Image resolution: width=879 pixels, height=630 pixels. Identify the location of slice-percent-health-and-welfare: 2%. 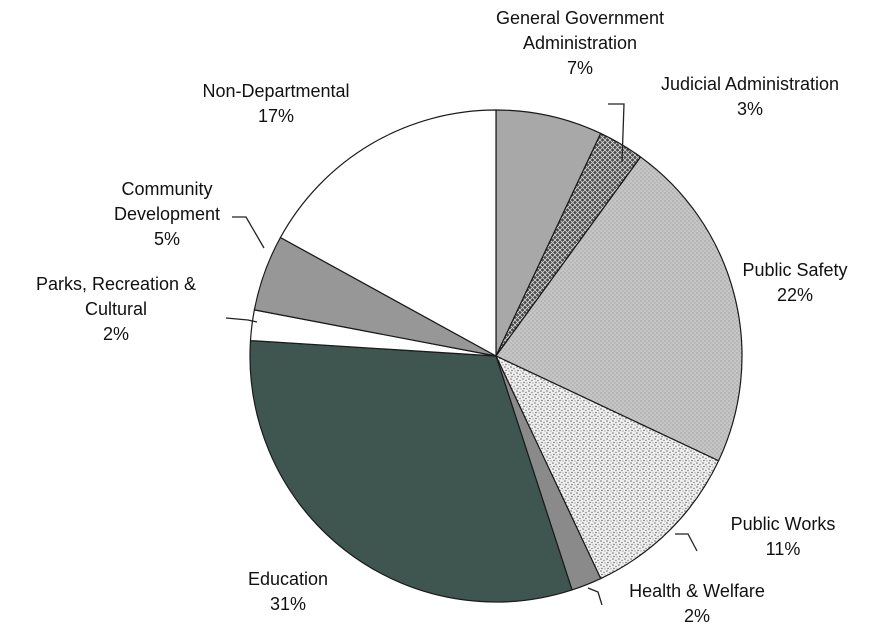
(697, 616).